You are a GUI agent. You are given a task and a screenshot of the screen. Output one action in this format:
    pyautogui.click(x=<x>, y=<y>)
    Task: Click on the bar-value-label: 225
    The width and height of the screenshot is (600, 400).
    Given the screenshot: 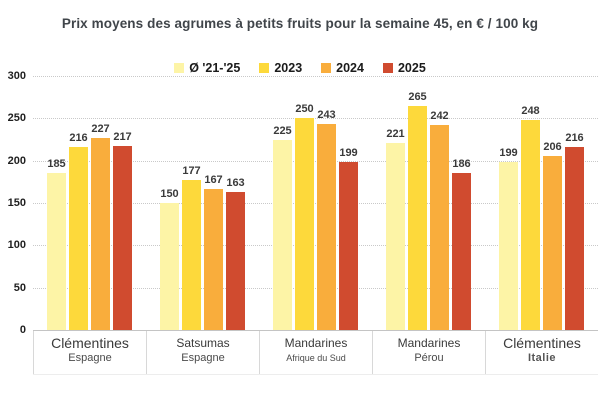 What is the action you would take?
    pyautogui.click(x=282, y=130)
    